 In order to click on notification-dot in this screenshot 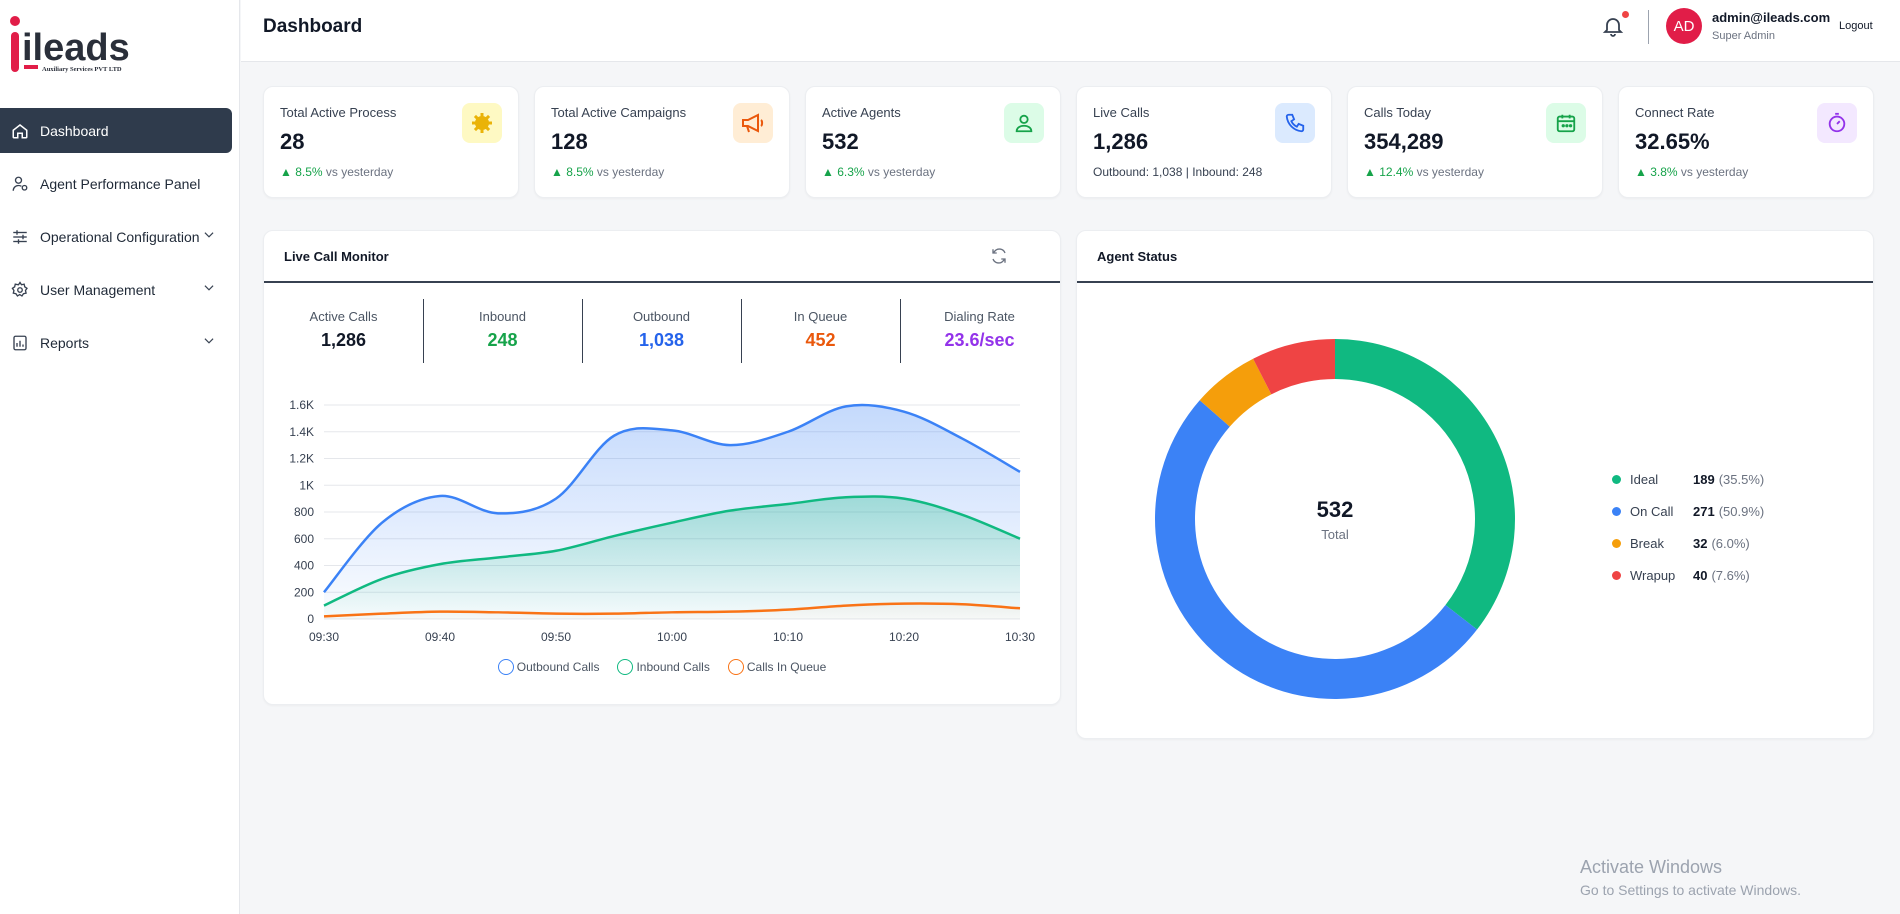, I will do `click(1625, 14)`.